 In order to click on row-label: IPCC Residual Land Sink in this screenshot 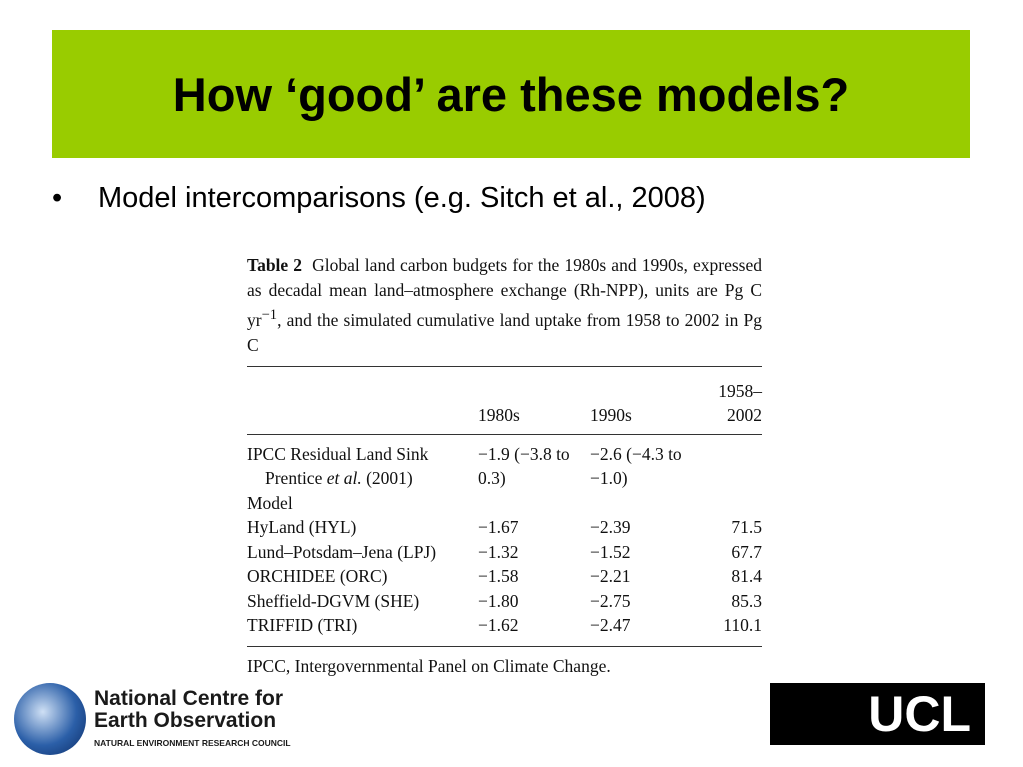, I will do `click(338, 453)`.